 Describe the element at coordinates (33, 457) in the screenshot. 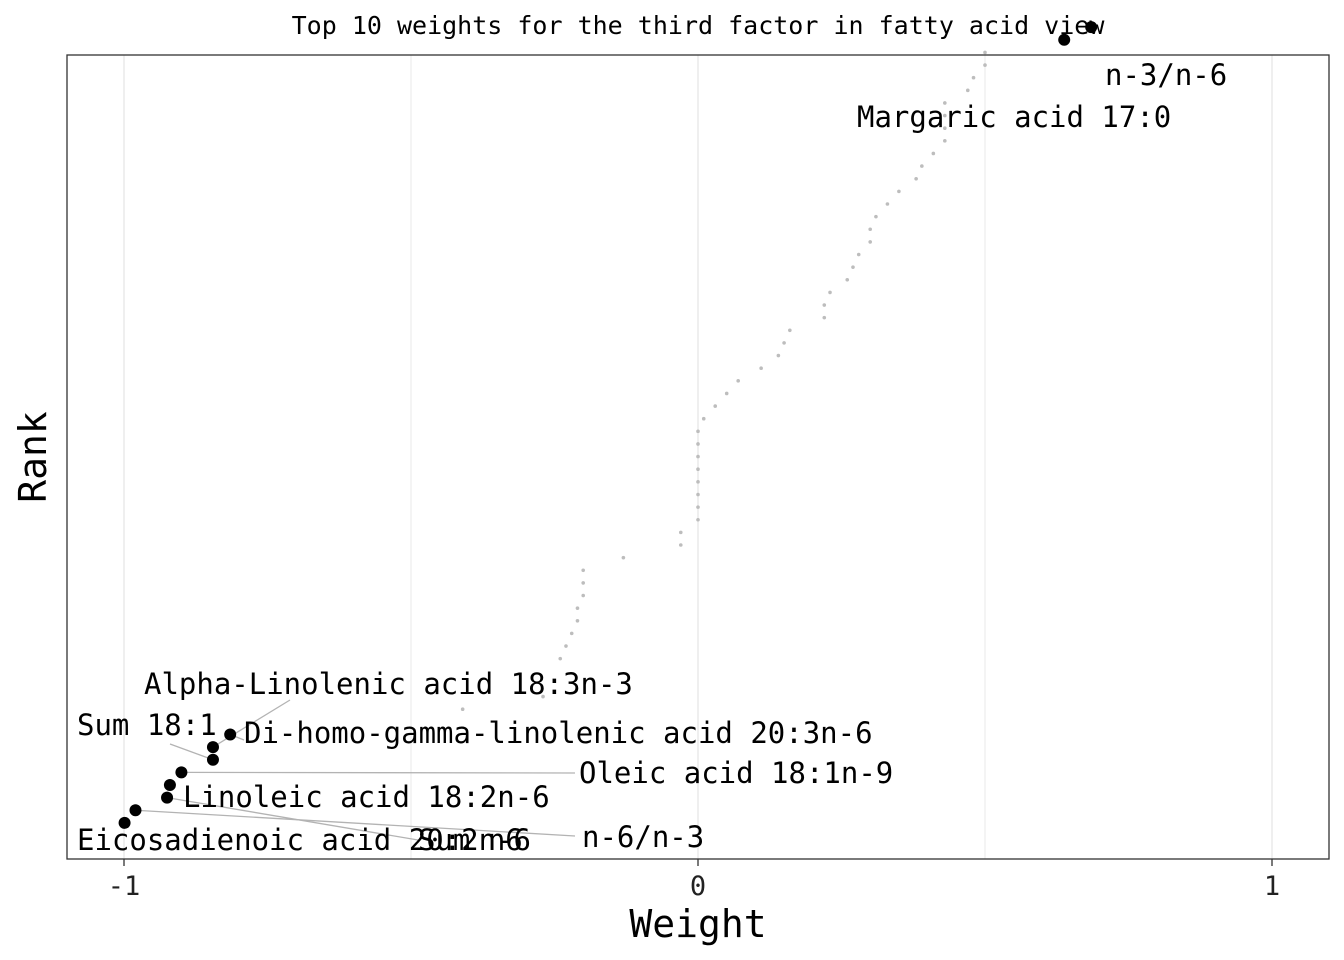

I see `y-axis-title: Rank` at that location.